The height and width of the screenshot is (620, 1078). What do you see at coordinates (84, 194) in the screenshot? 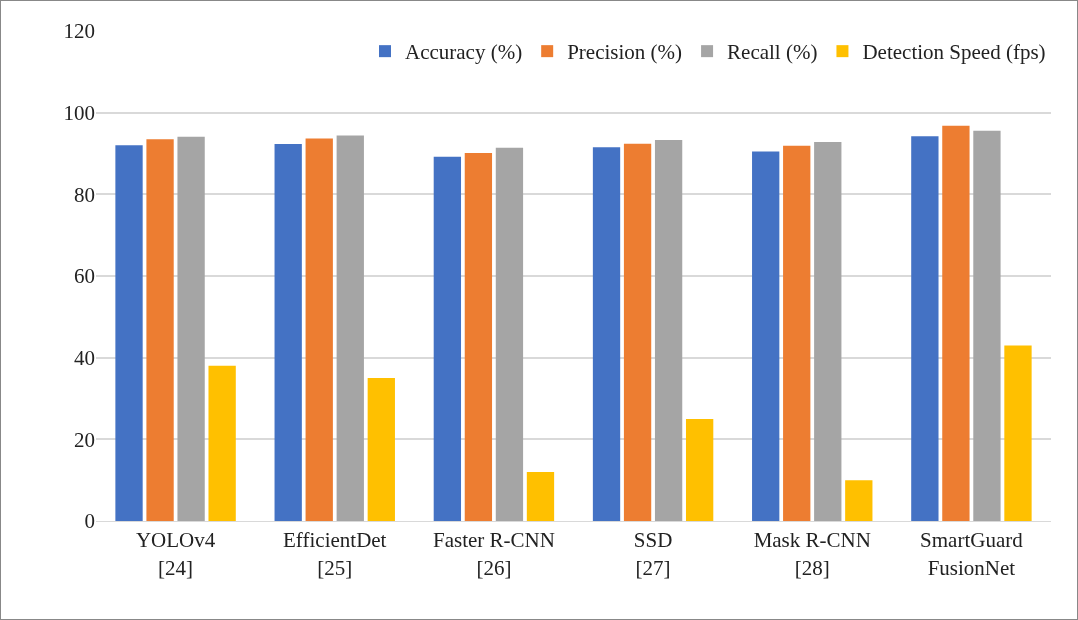
I see `y-tick-label: 80` at bounding box center [84, 194].